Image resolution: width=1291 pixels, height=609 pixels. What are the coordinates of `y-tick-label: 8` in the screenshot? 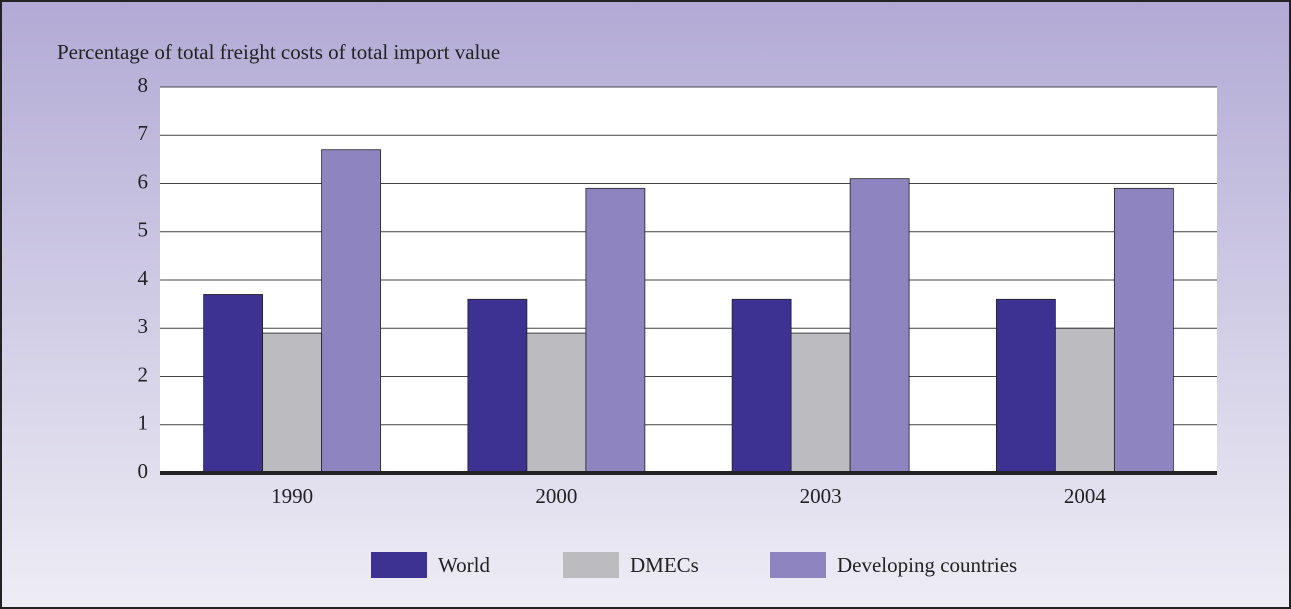 It's located at (143, 85).